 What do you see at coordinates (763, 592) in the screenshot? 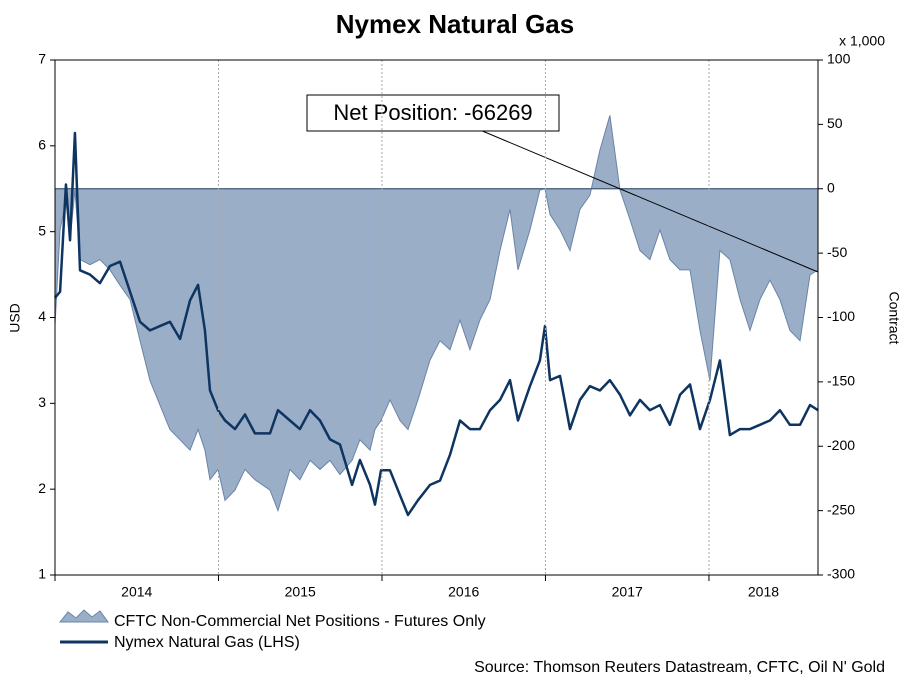
I see `x-tick-label: 2018` at bounding box center [763, 592].